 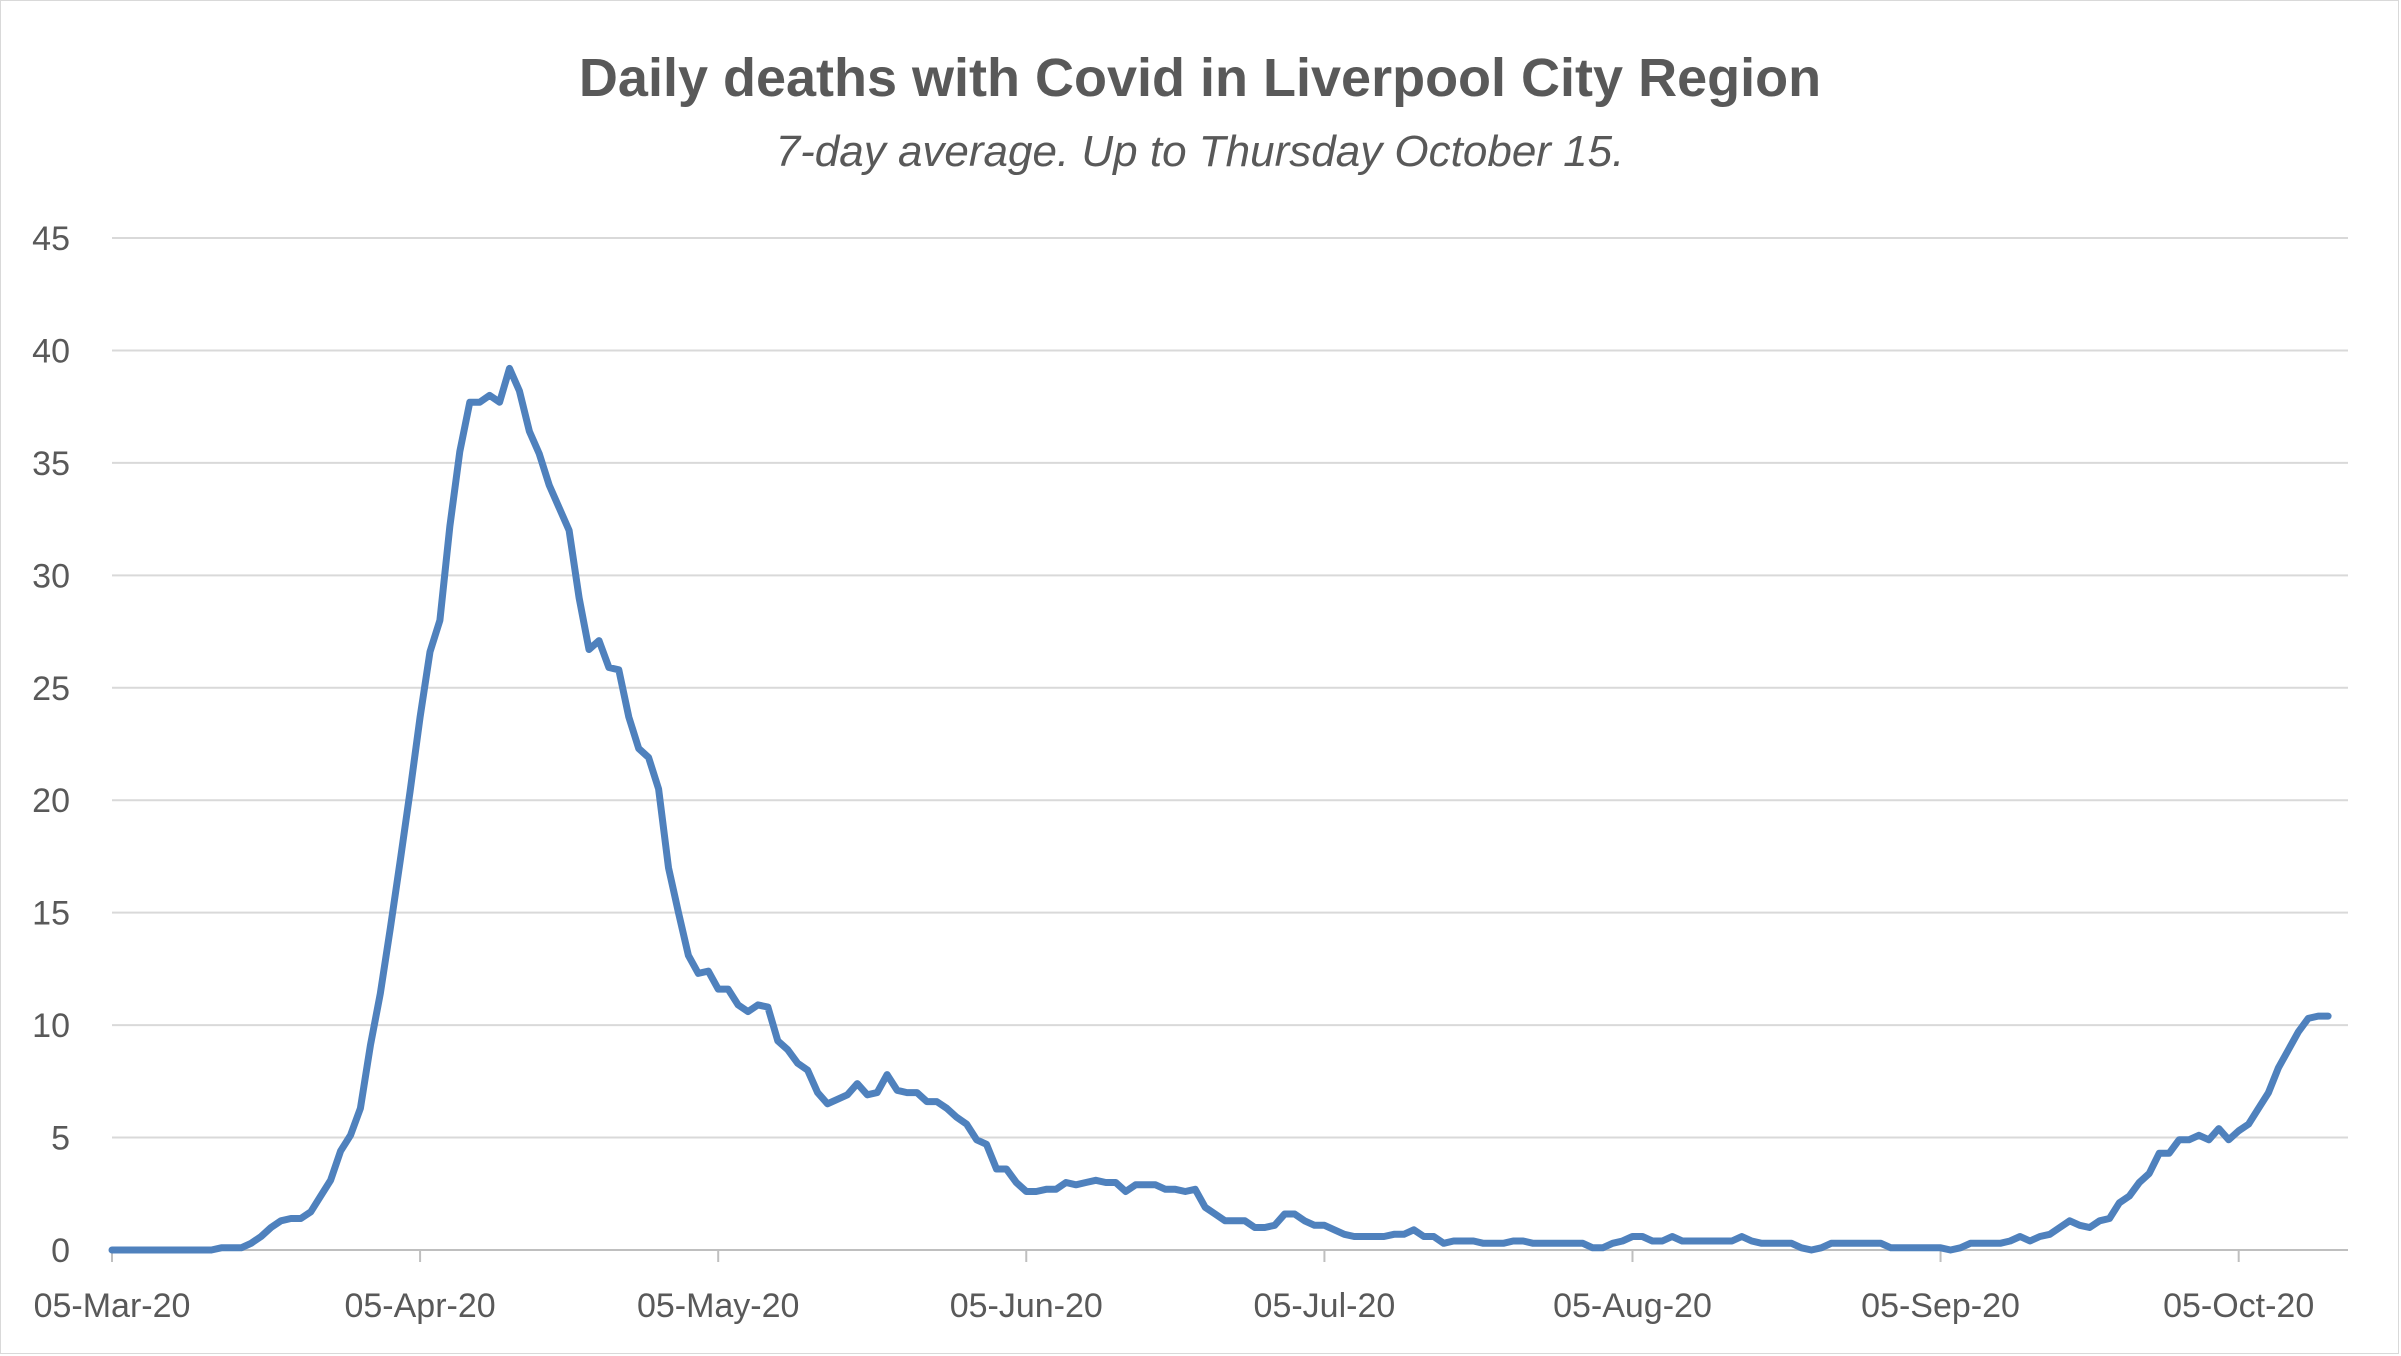 I want to click on y-tick-label: 20, so click(x=51, y=801).